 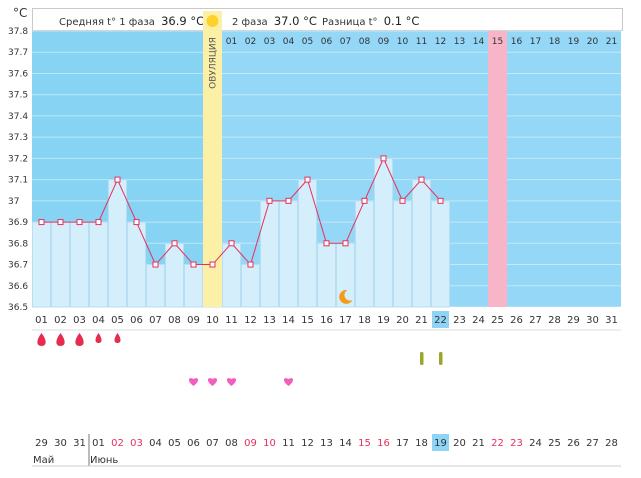 I want to click on calendar-date-label: 11, so click(x=288, y=443).